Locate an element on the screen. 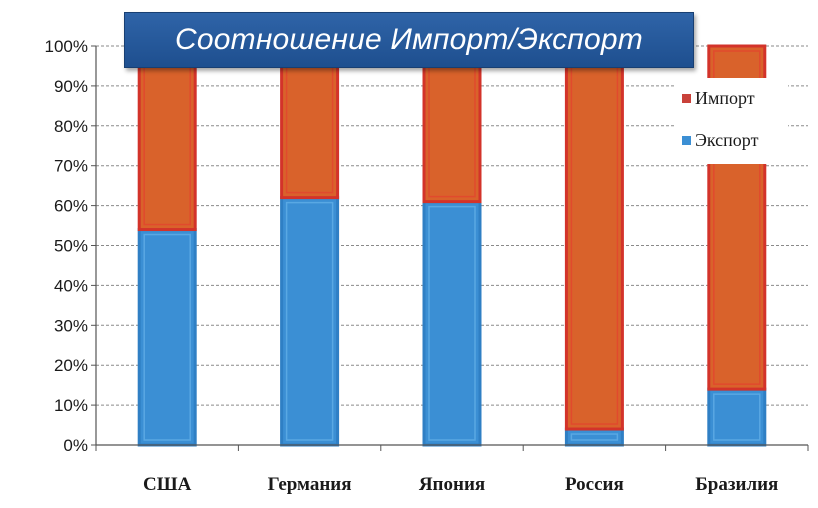 The width and height of the screenshot is (818, 508). x-category-label: США is located at coordinates (167, 484).